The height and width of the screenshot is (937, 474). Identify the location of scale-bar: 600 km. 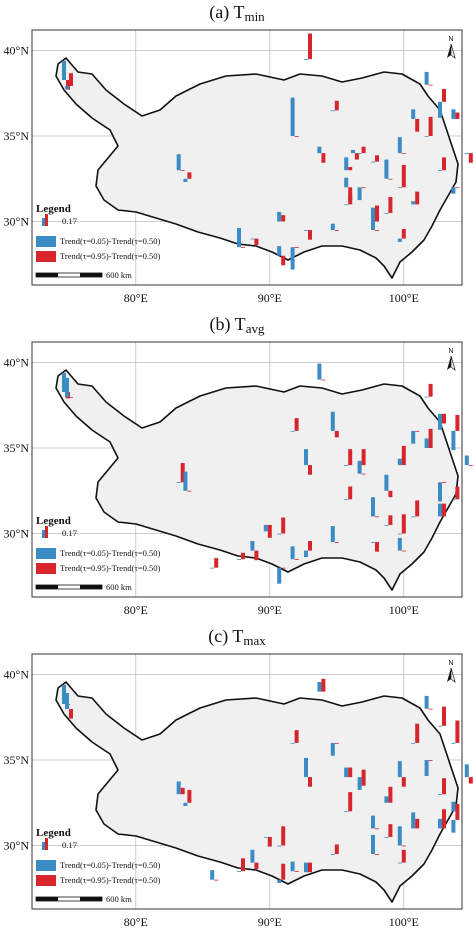
(83, 587).